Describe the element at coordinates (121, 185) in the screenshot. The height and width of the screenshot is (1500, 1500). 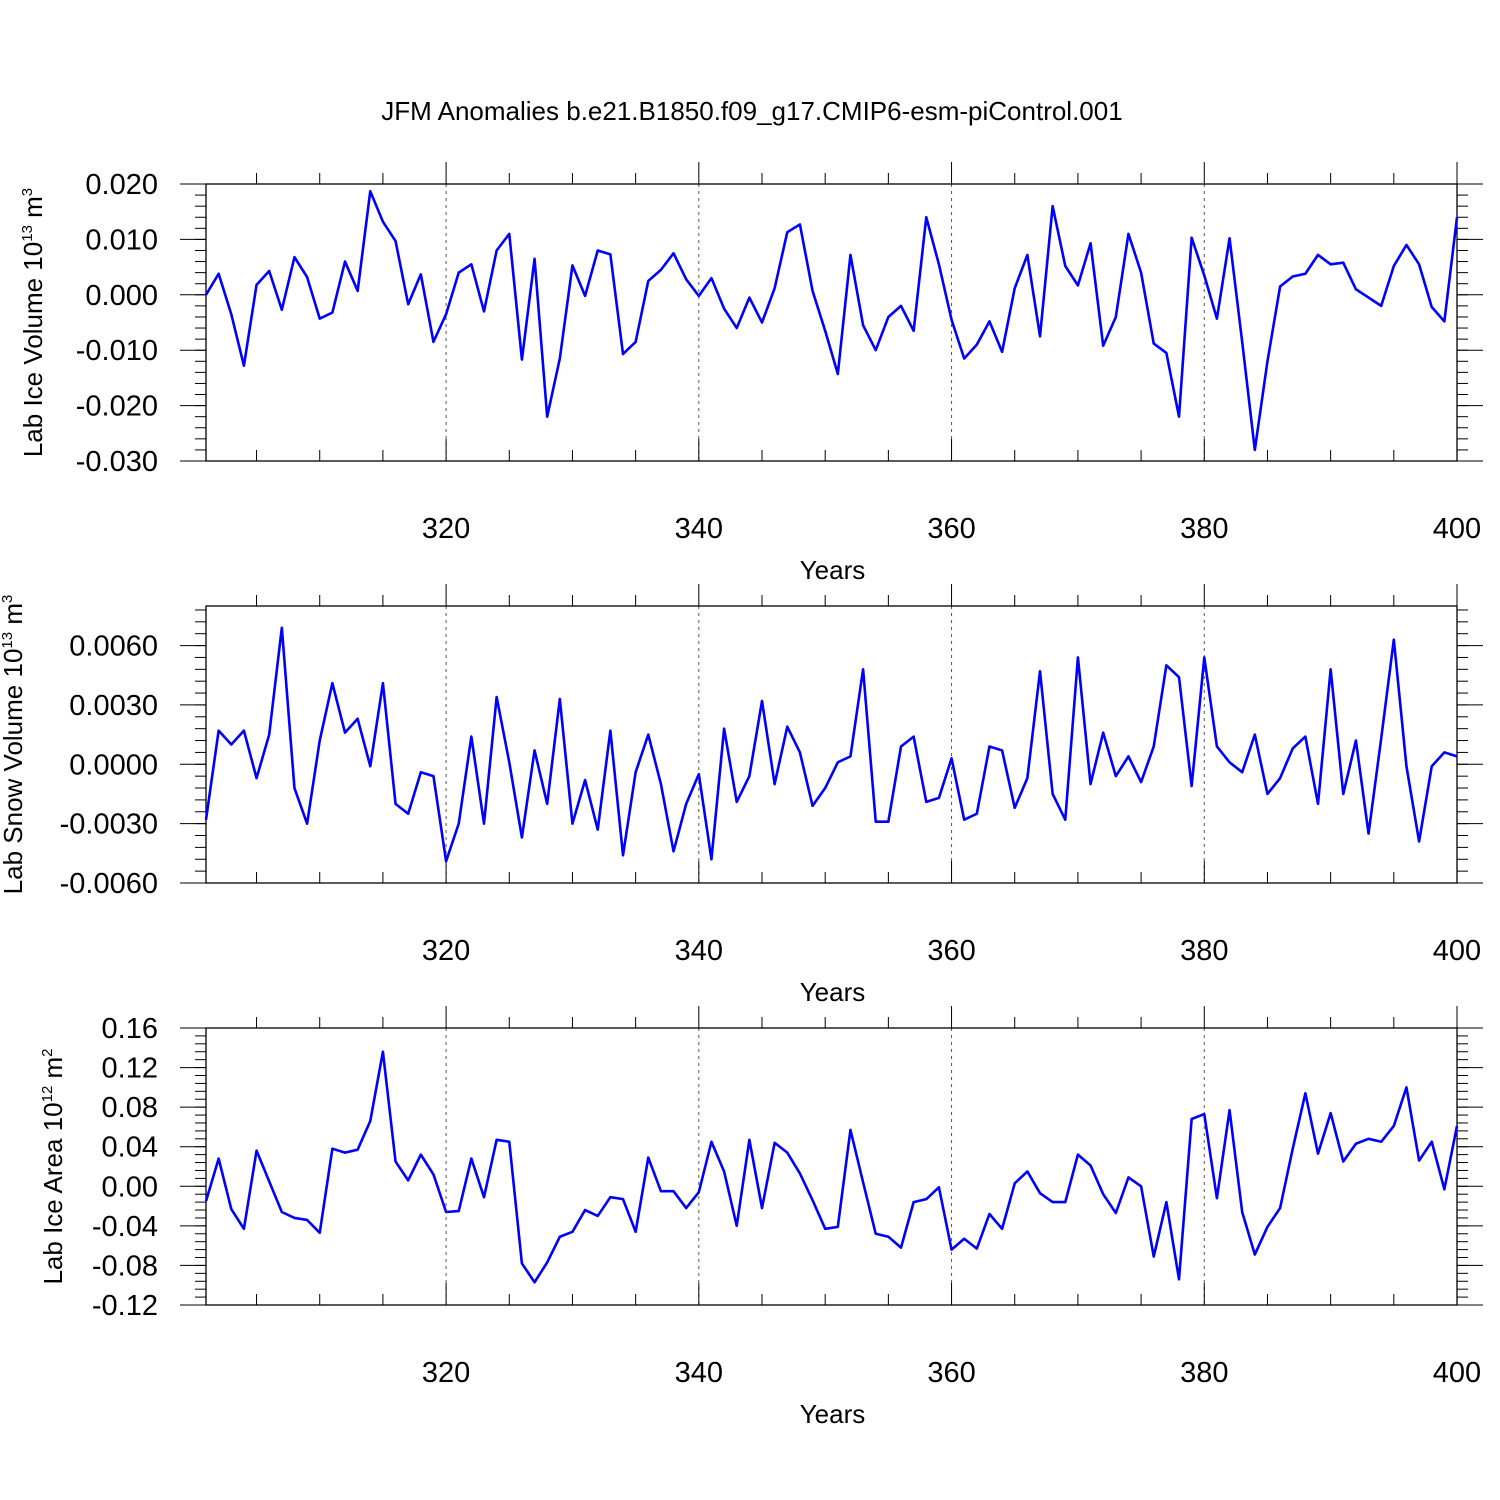
I see `y-tick-label-0.020: 0.020` at that location.